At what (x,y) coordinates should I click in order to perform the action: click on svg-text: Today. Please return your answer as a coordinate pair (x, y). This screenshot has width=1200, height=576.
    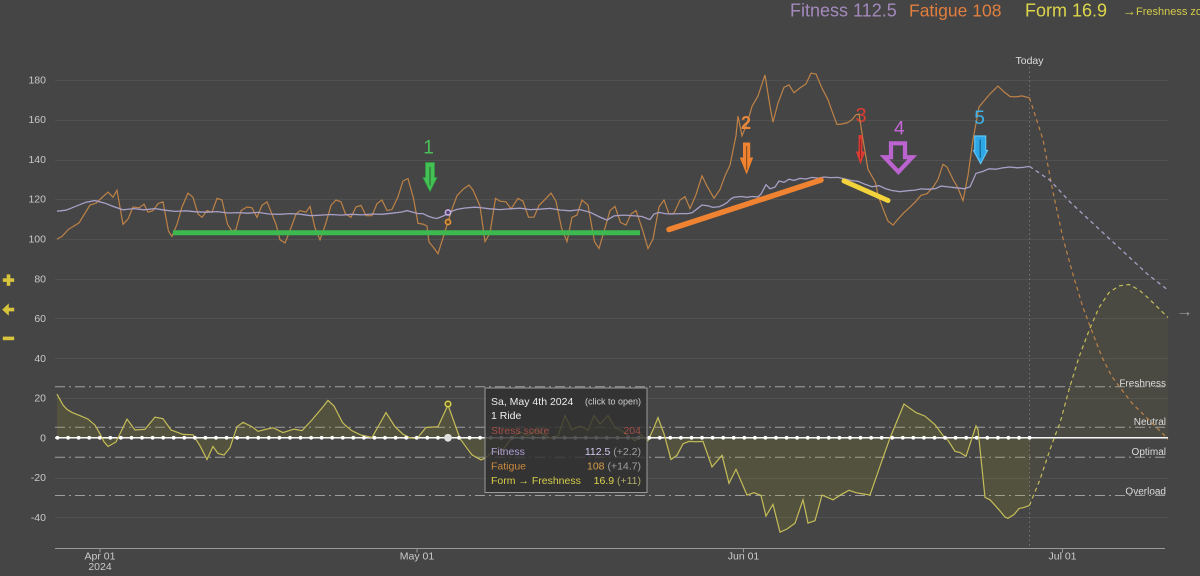
    Looking at the image, I should click on (1029, 61).